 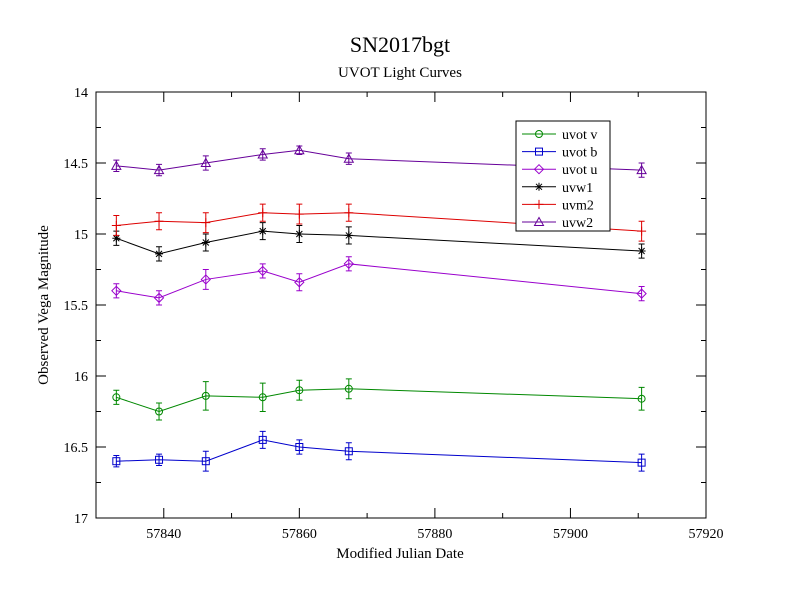 I want to click on y-axis-label: Observed Vega Magnitude, so click(x=44, y=305).